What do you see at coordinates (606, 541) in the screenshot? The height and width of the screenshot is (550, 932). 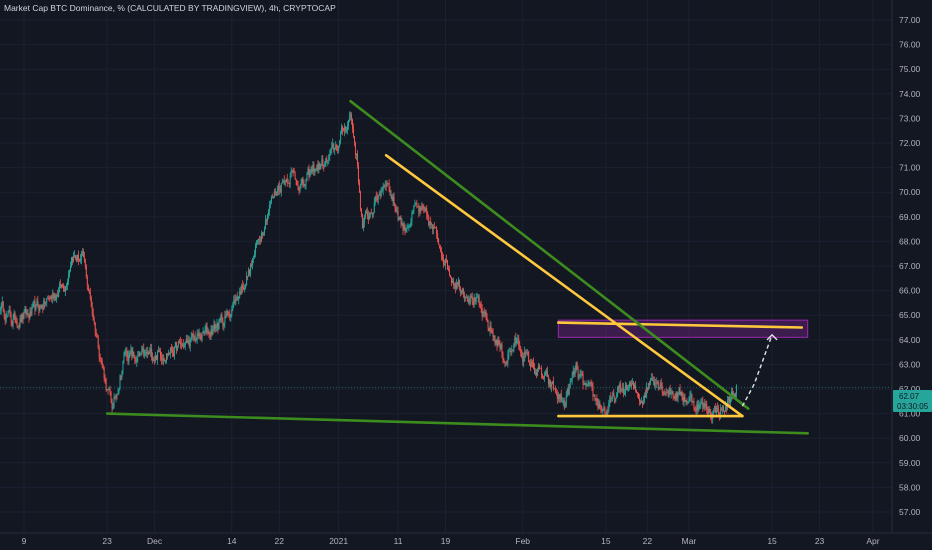 I see `x-tick-label: 15` at bounding box center [606, 541].